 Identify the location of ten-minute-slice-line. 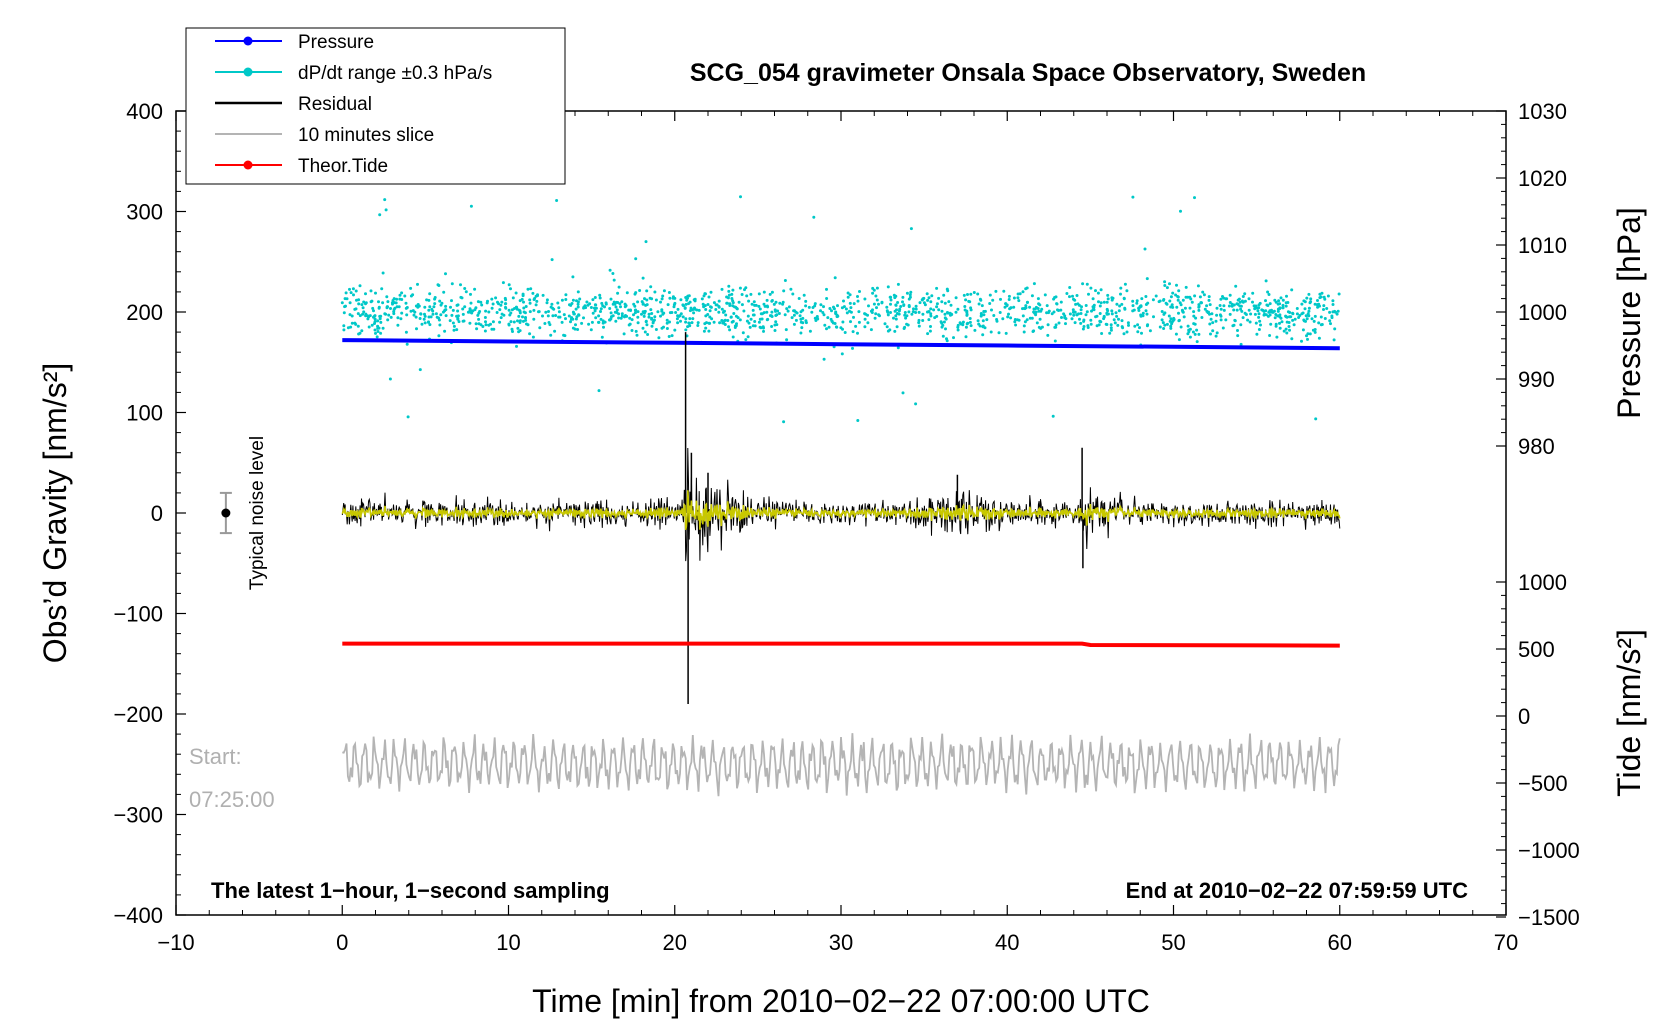
(841, 765).